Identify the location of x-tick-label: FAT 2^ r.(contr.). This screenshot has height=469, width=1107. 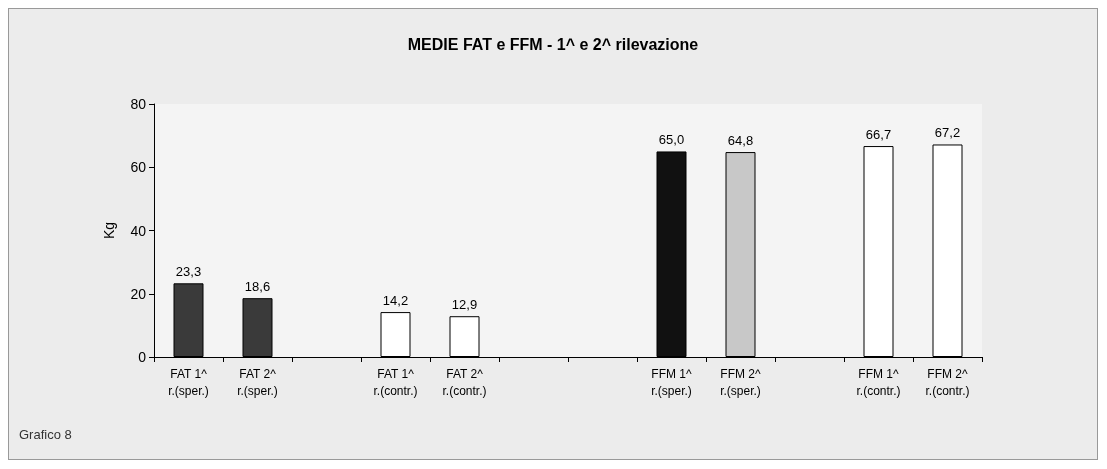
(464, 382).